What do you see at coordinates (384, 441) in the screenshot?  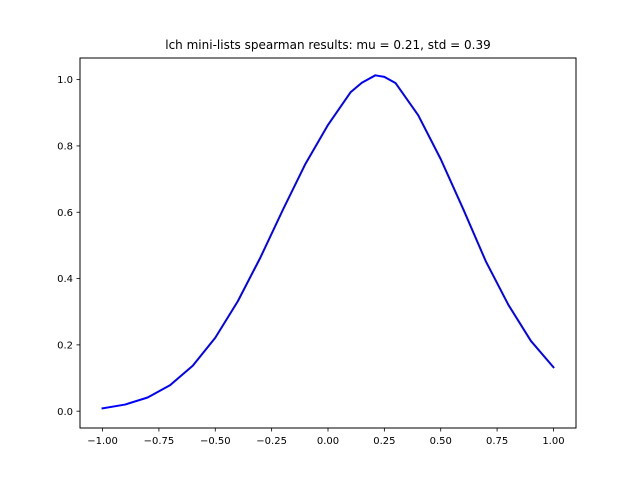 I see `x-tick-label: 0.25` at bounding box center [384, 441].